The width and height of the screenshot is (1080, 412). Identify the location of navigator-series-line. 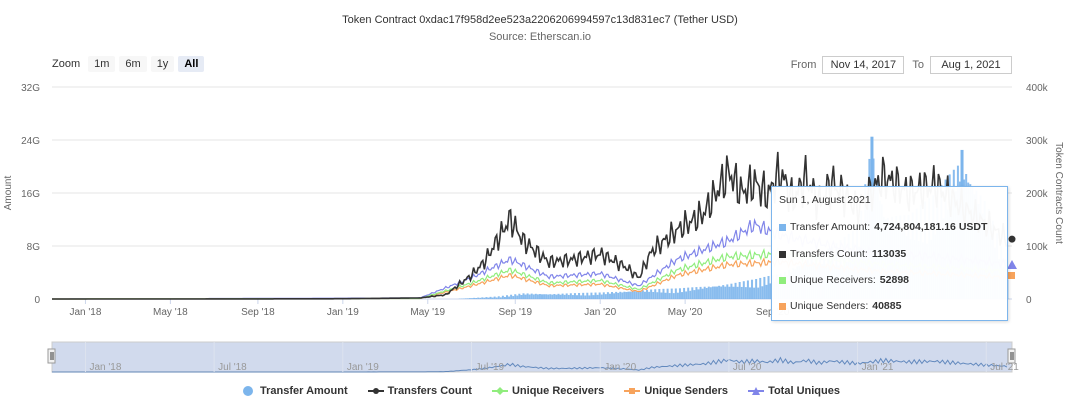
(530, 364).